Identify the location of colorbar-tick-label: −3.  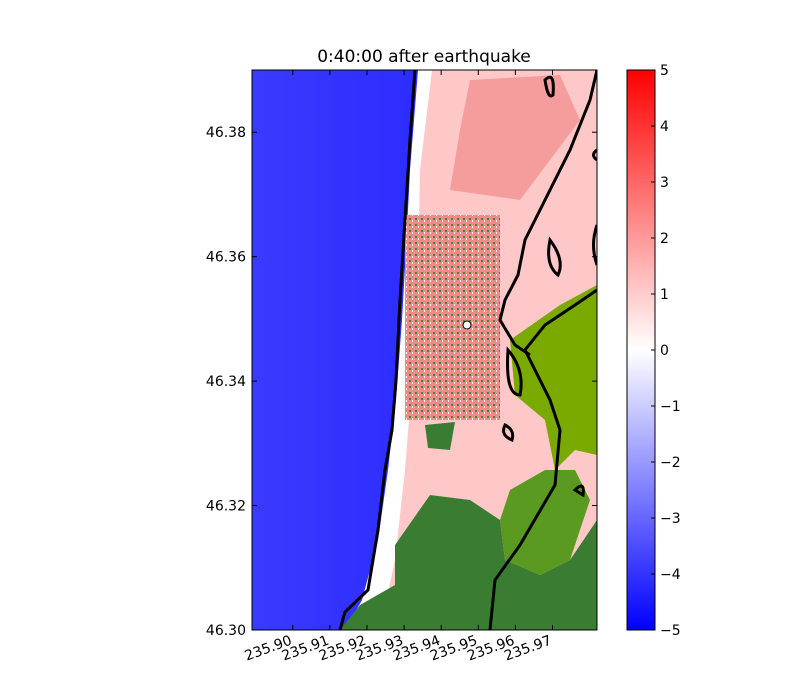
(670, 519).